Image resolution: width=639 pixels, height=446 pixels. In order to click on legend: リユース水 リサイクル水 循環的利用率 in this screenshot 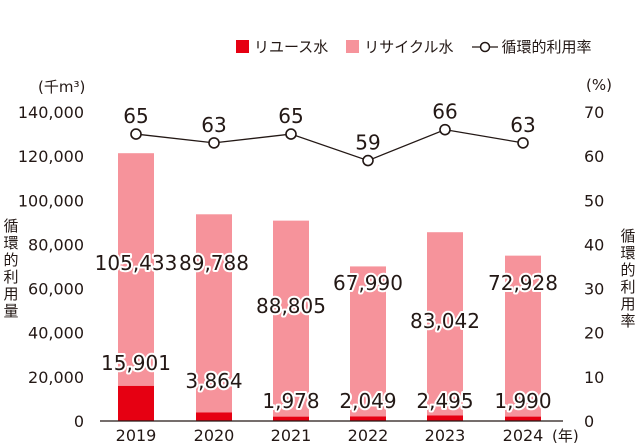, I will do `click(414, 46)`.